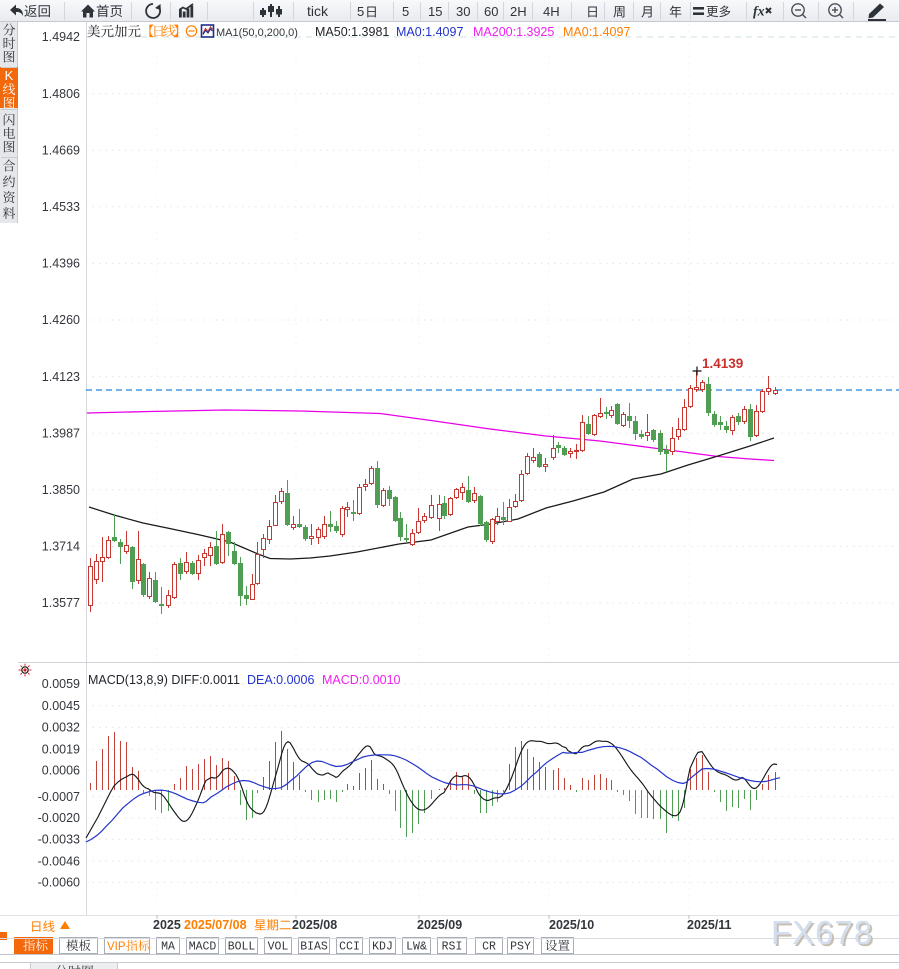 The height and width of the screenshot is (969, 899). I want to click on svg-text: -0.0020, so click(59, 818).